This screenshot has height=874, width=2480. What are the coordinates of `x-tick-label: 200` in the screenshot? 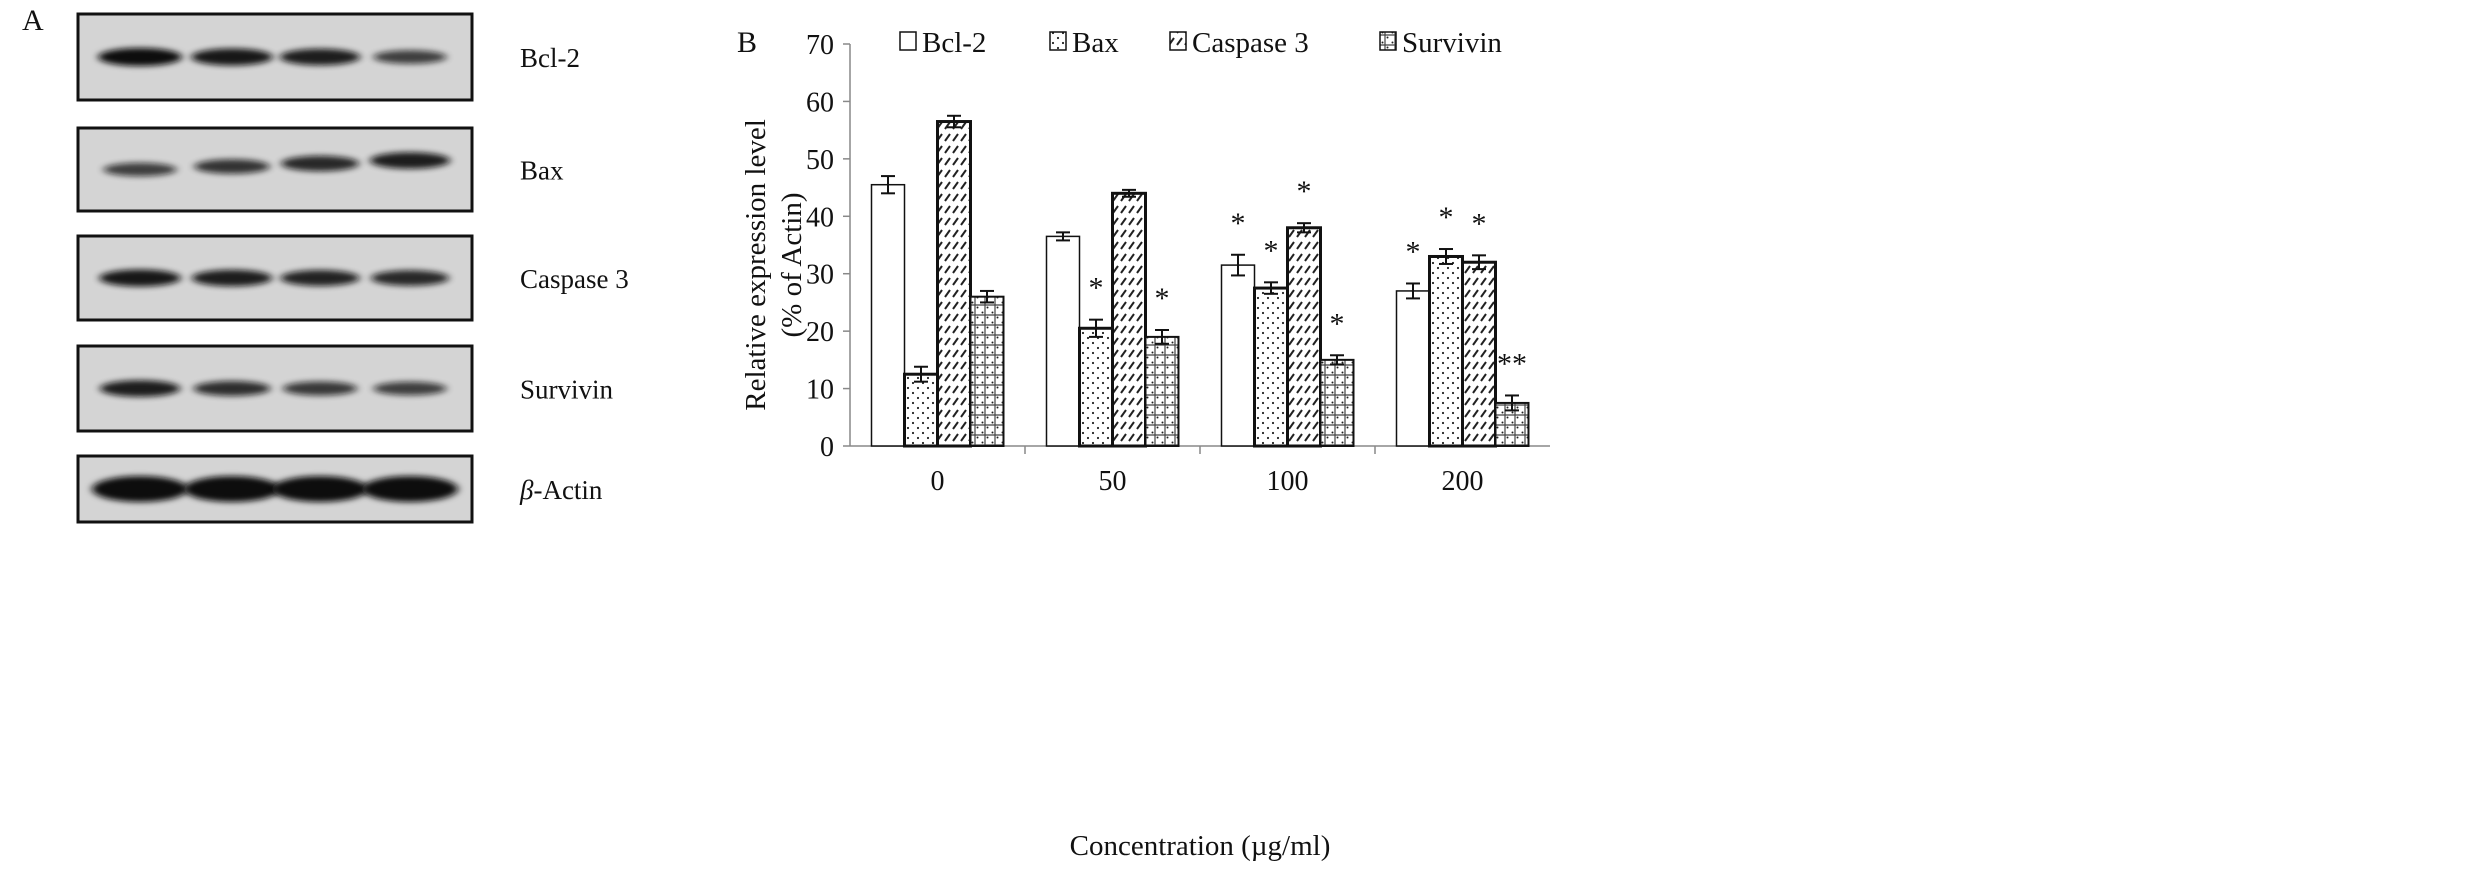 It's located at (1463, 481).